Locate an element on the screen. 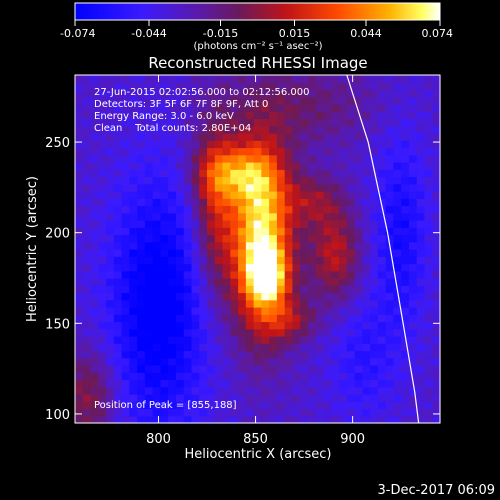  annotation-time-range: 27-Jun-2015 02:02:56.000 to 02:12:56.000 is located at coordinates (202, 92).